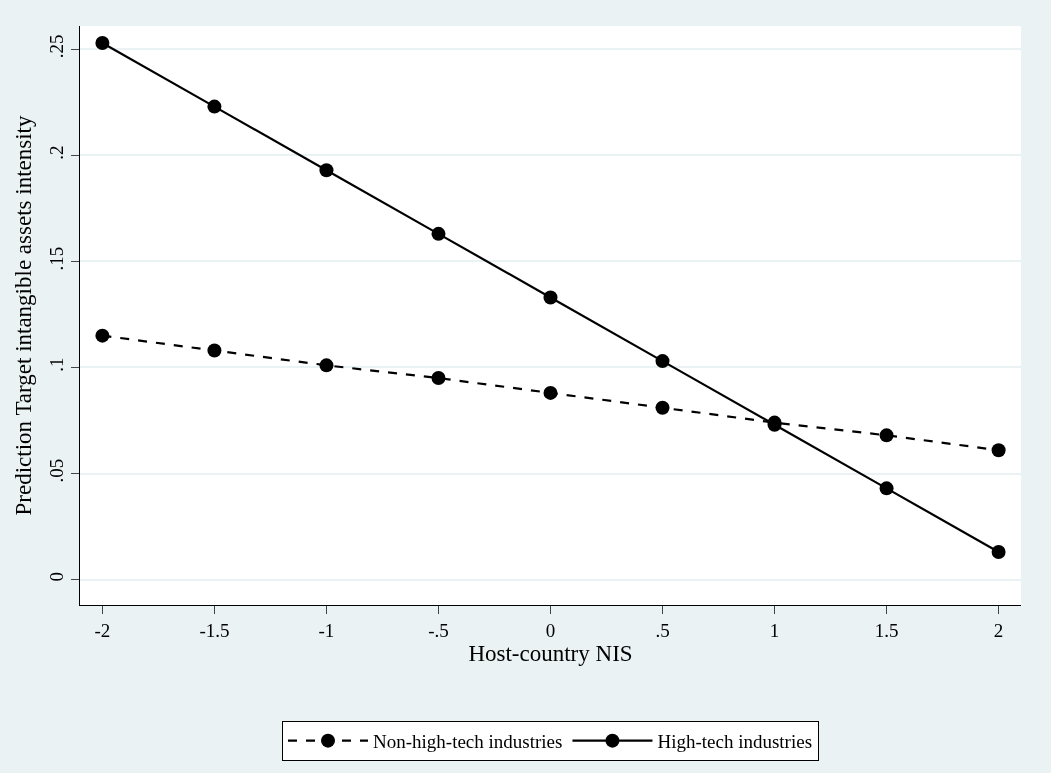  I want to click on x-tick-label: -.5, so click(438, 630).